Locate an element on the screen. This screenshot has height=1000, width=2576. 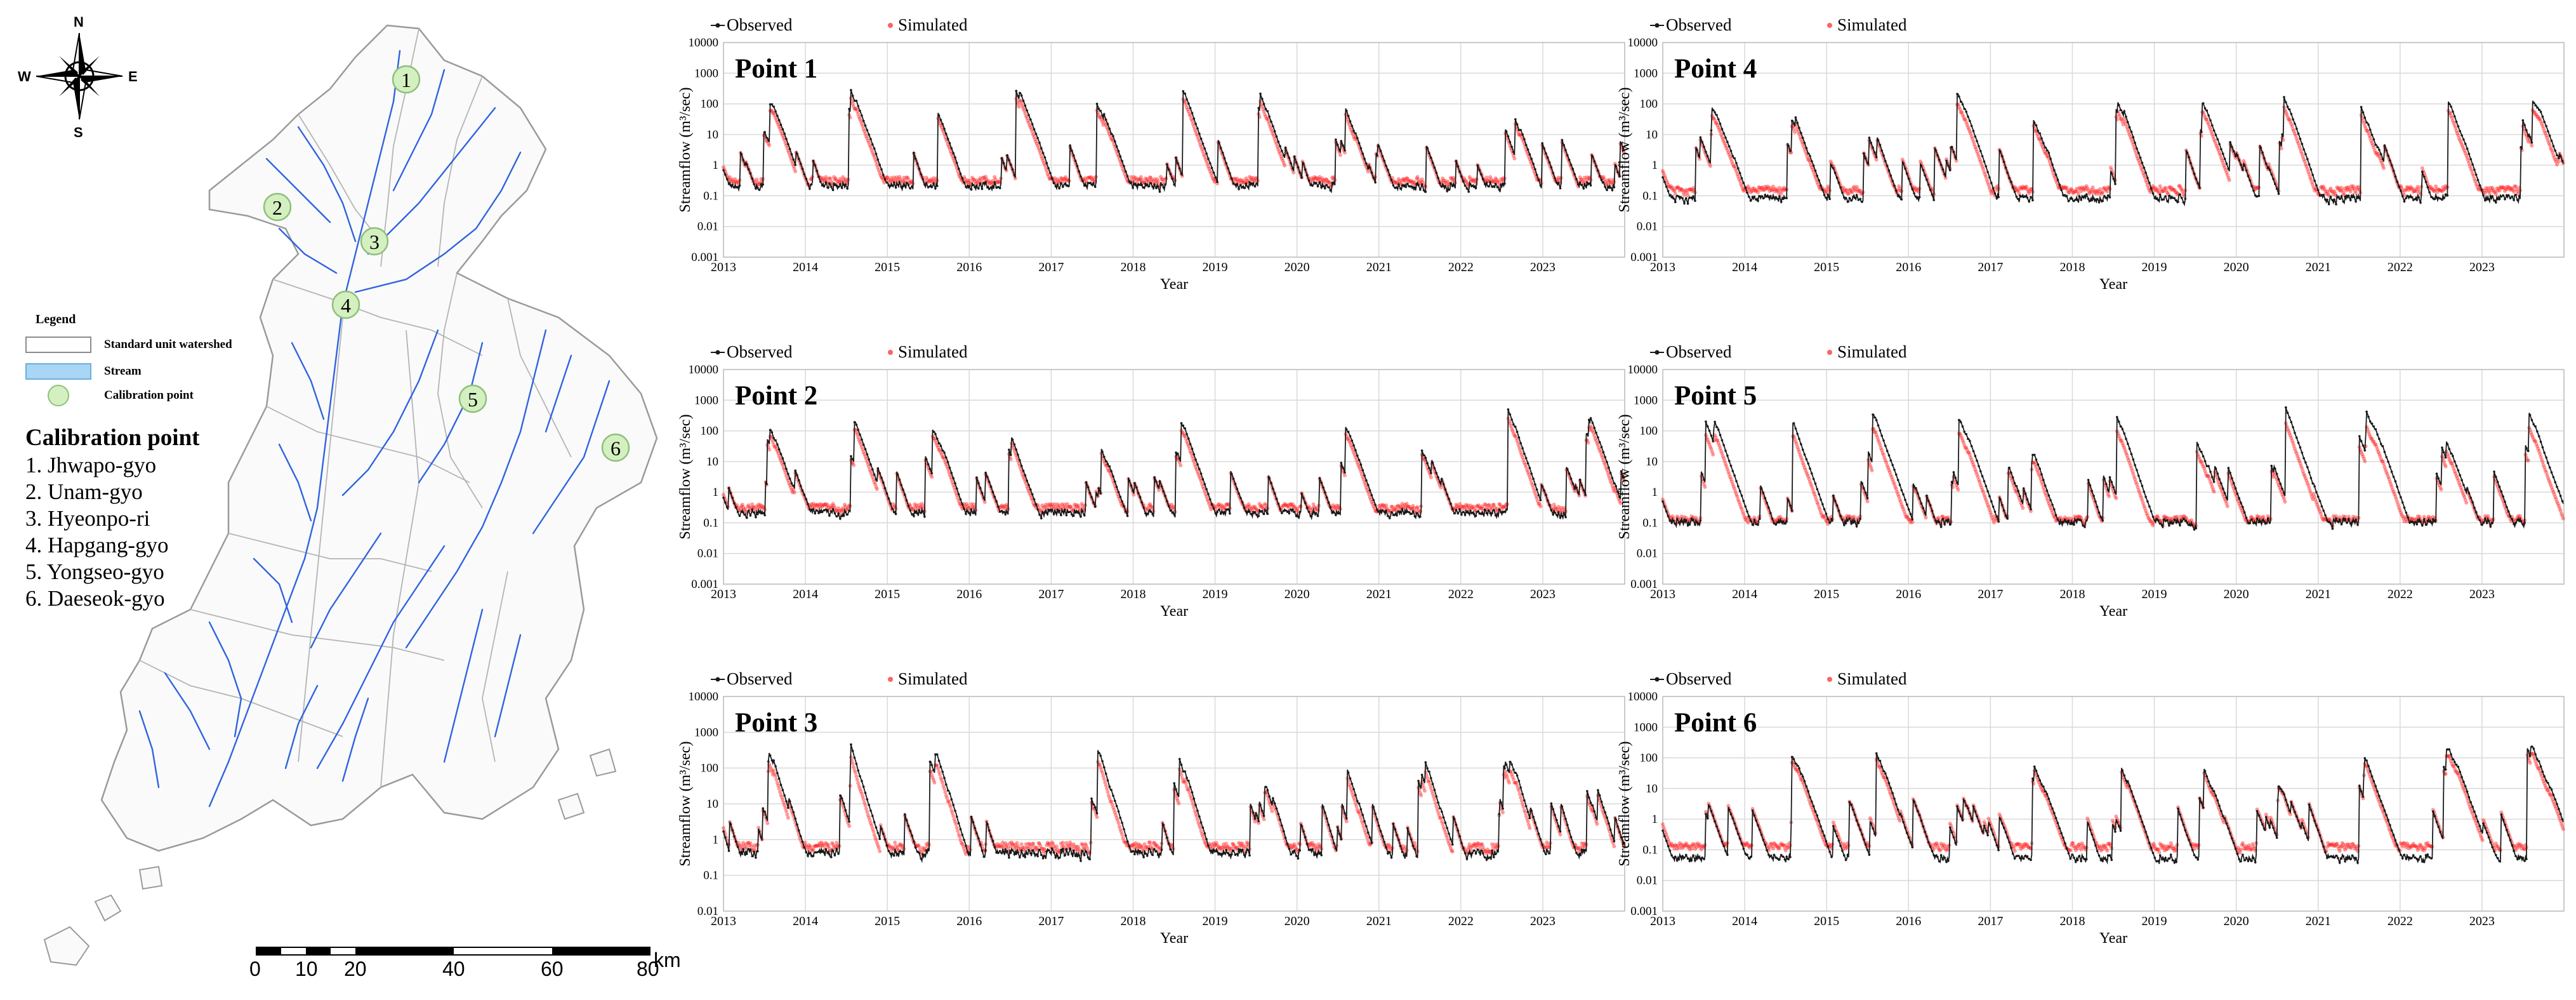
x-tick-label: 2015 is located at coordinates (888, 267).